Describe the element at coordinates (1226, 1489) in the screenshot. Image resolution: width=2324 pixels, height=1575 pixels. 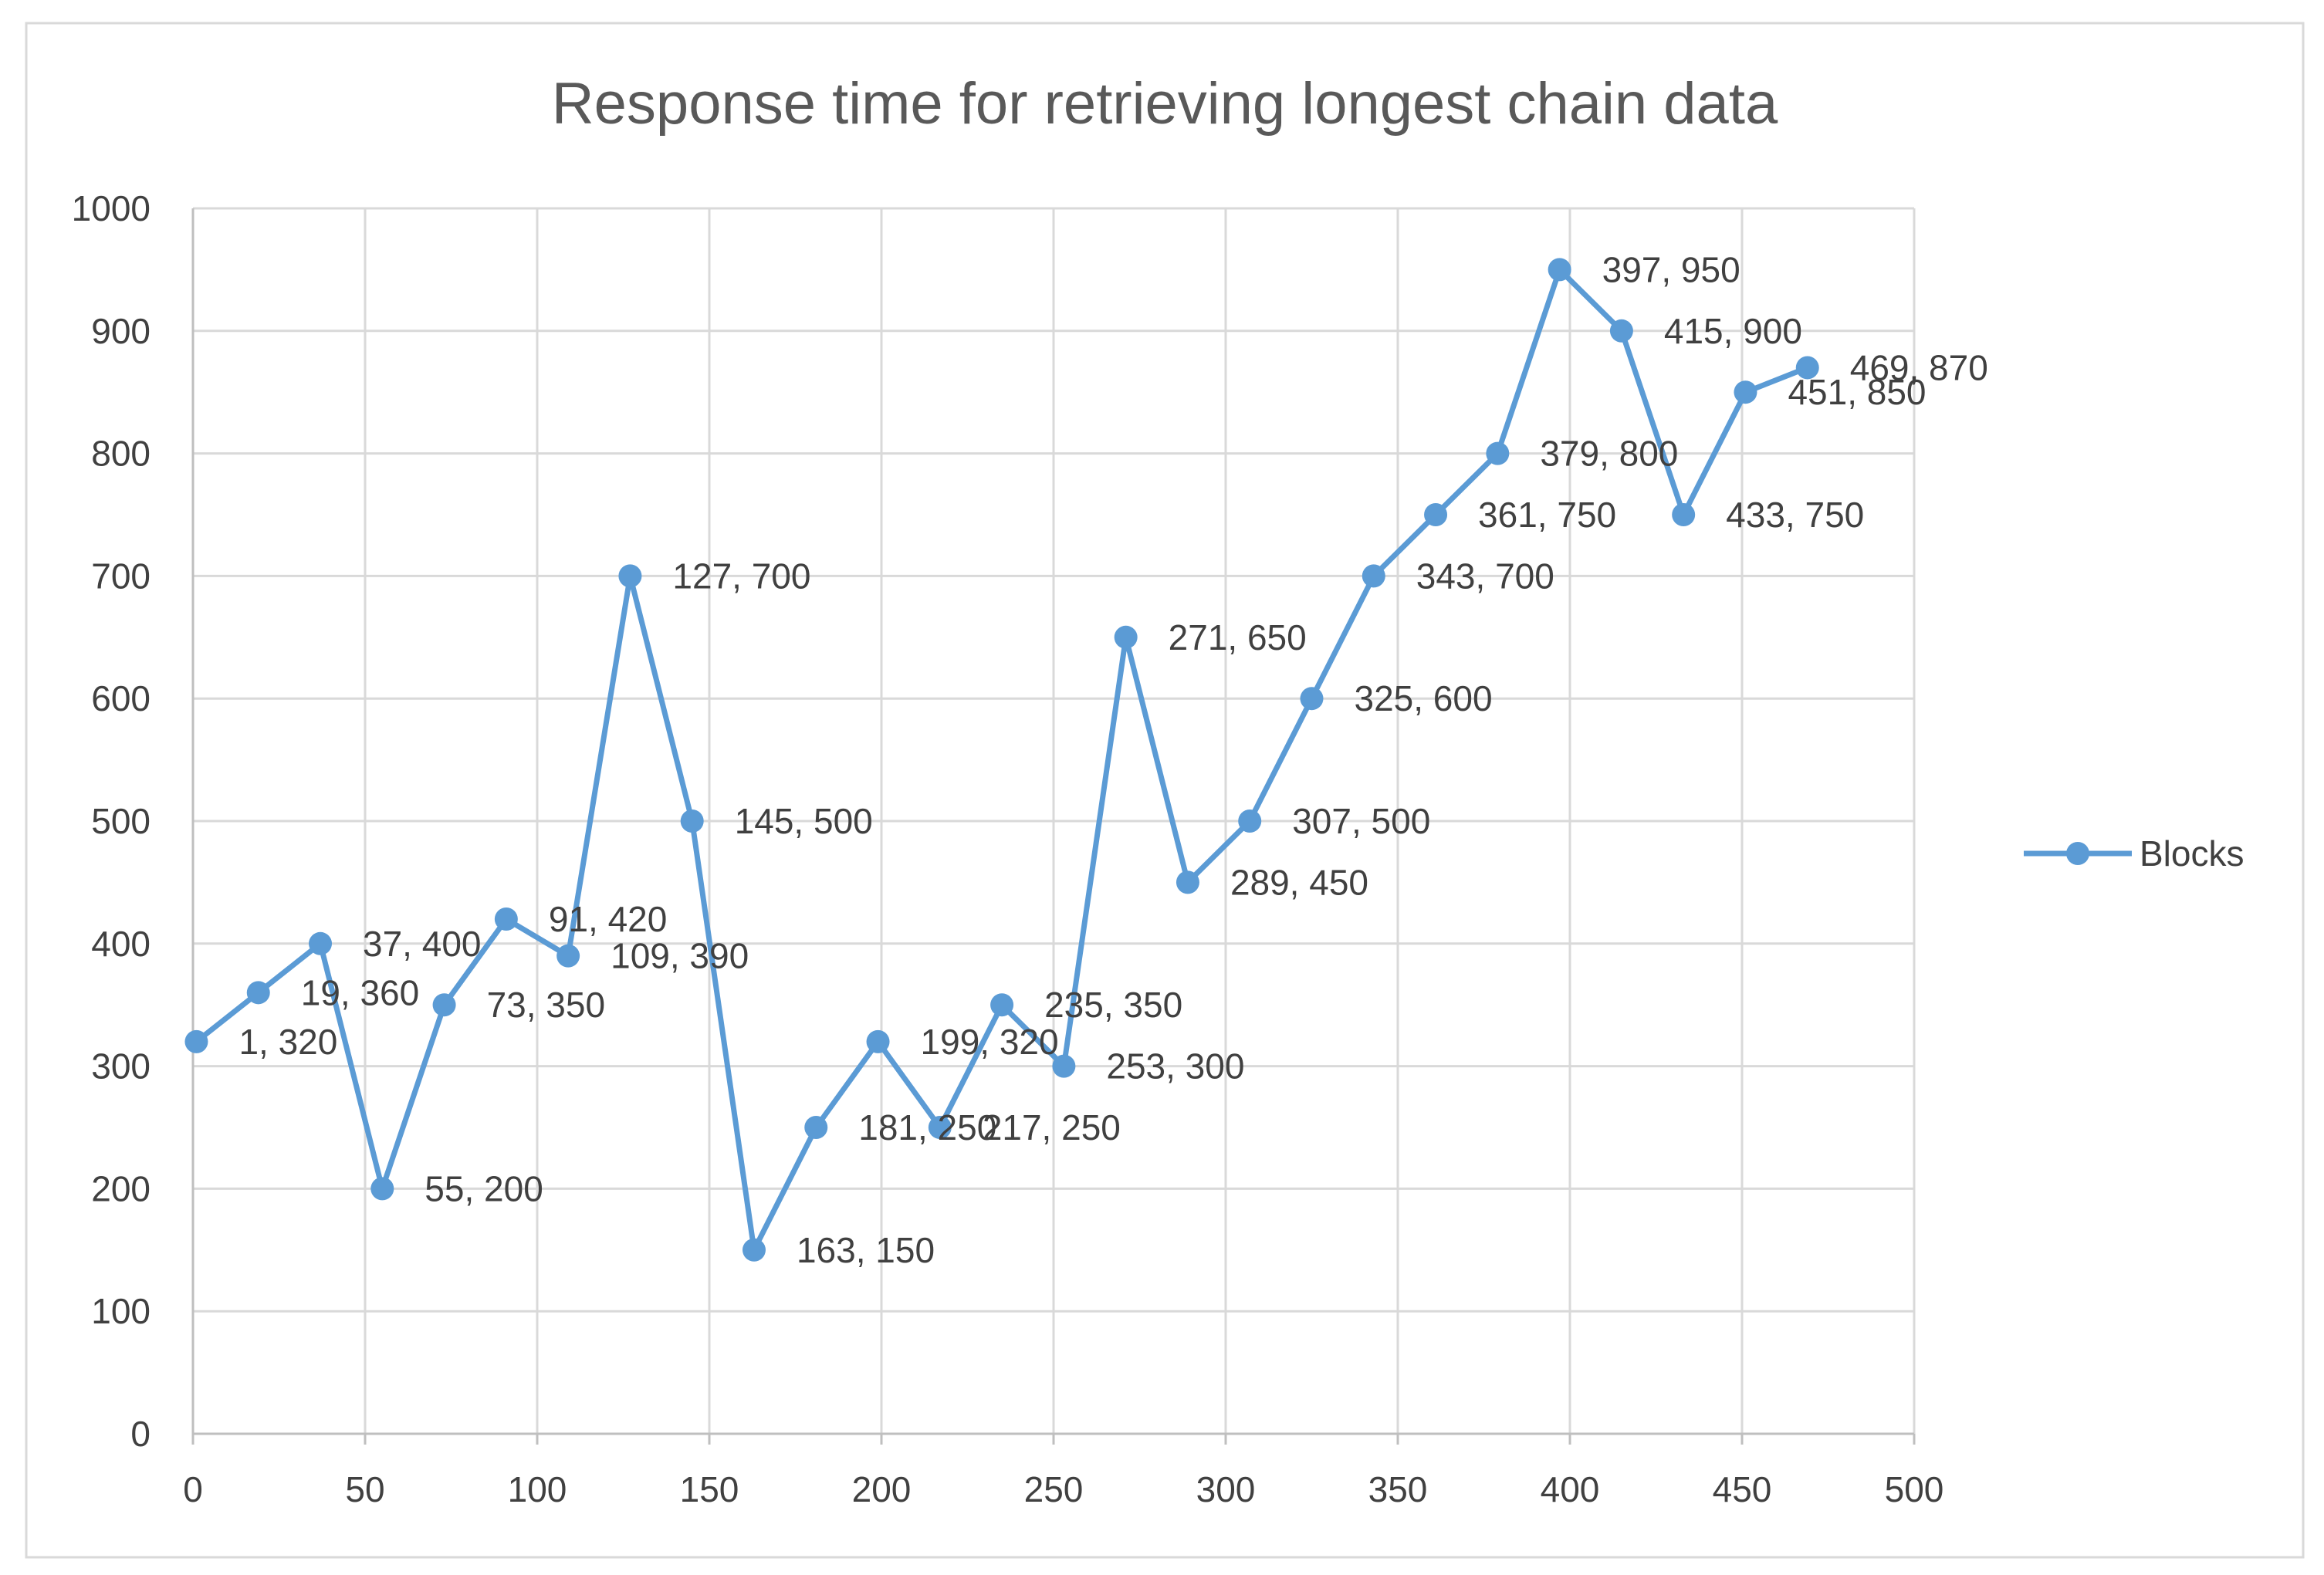
I see `x-tick-label-300: 300` at that location.